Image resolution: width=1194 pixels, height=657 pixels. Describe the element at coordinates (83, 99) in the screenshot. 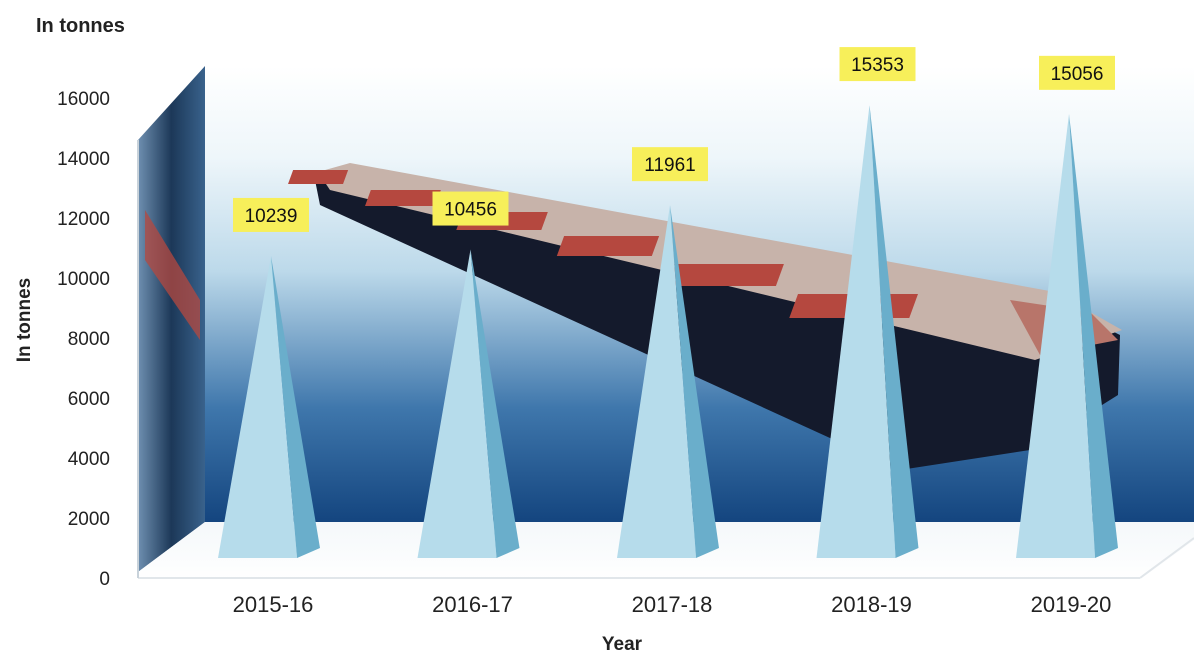

I see `y-tick-label: 16000` at that location.